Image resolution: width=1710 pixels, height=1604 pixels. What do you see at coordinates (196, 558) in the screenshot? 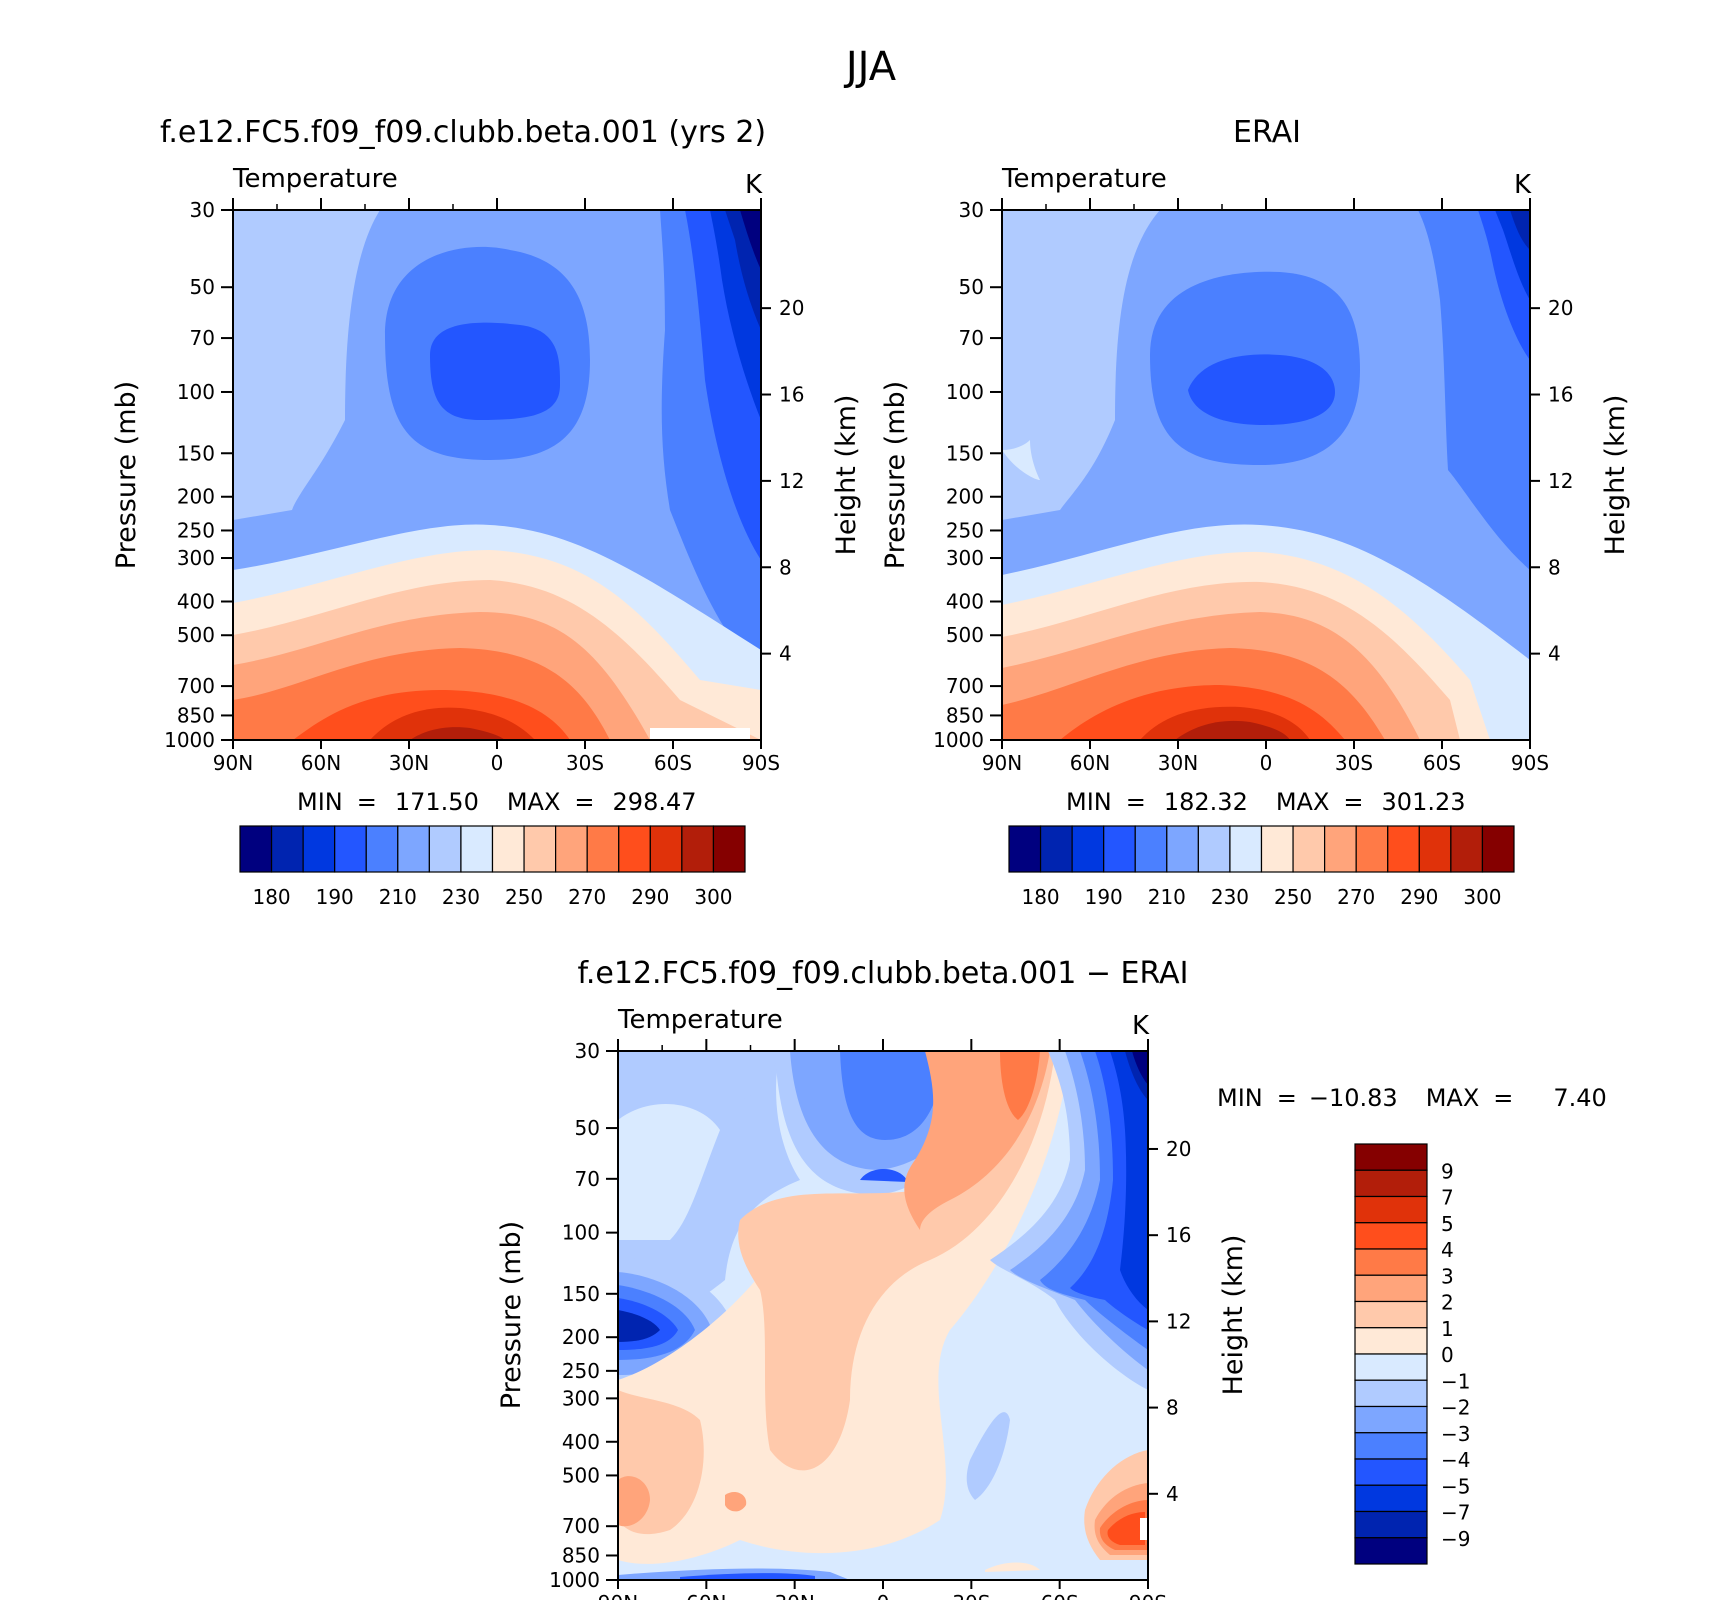
I see `y-tick-label: 300` at bounding box center [196, 558].